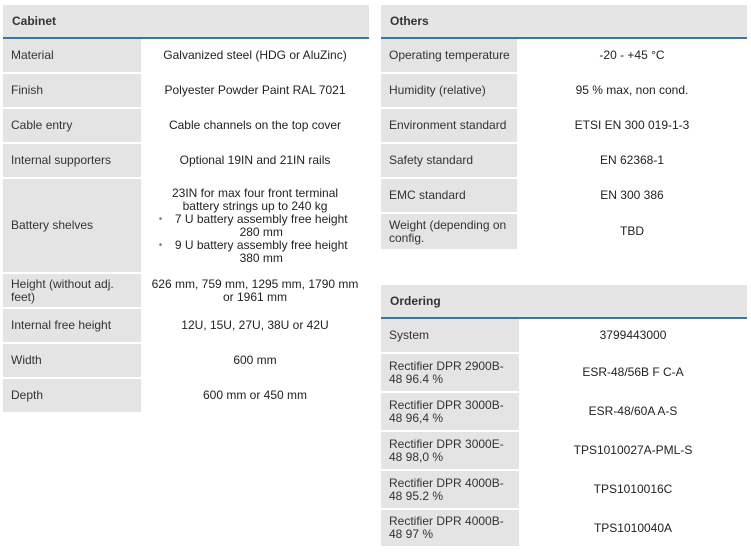  I want to click on row-label: Environment standard, so click(449, 125).